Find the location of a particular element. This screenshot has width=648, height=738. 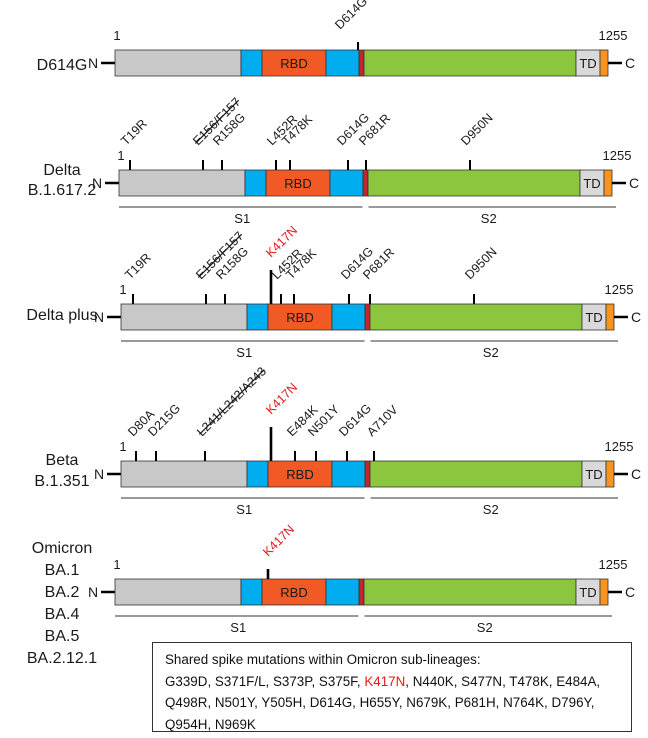

shared-mutation: N679K is located at coordinates (427, 702).